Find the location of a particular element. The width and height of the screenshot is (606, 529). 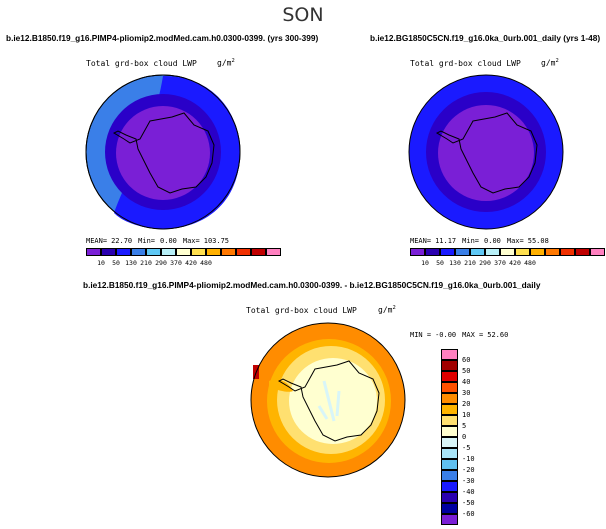

diff-colorbar-label: 20 is located at coordinates (466, 404).